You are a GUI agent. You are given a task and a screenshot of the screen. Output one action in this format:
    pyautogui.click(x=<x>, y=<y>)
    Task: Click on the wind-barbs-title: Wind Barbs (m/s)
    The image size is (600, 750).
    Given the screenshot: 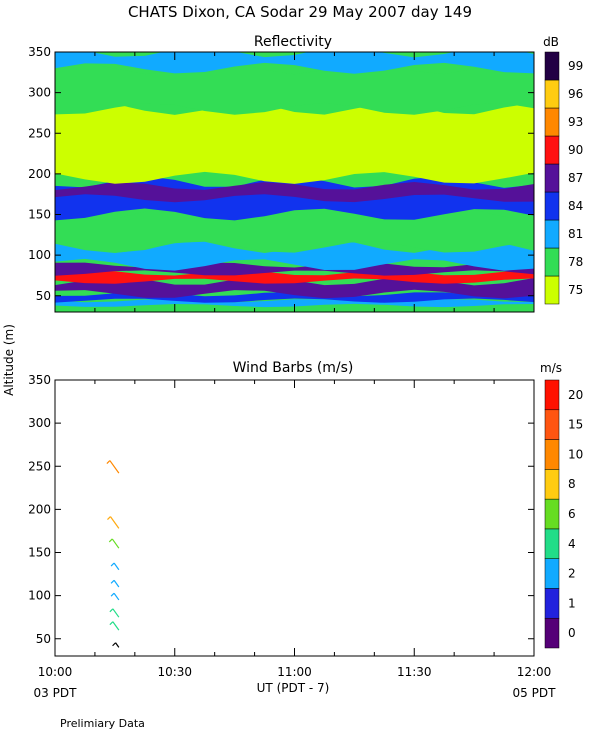 What is the action you would take?
    pyautogui.click(x=293, y=368)
    